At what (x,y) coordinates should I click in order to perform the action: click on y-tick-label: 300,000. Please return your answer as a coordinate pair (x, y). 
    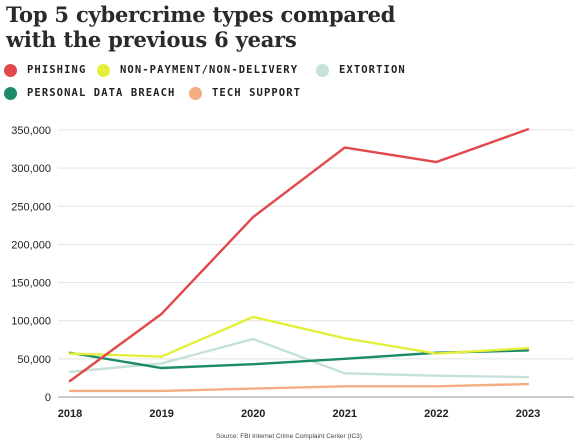
    Looking at the image, I should click on (31, 169).